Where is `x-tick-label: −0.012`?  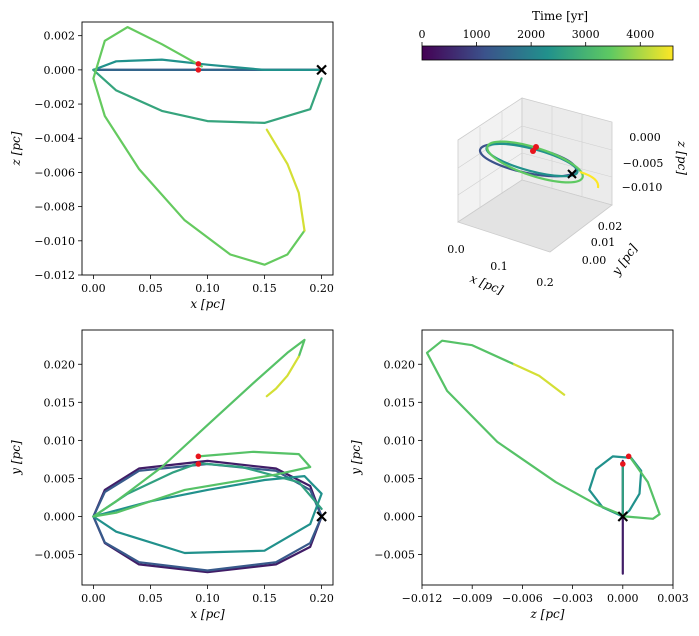 x-tick-label: −0.012 is located at coordinates (422, 598).